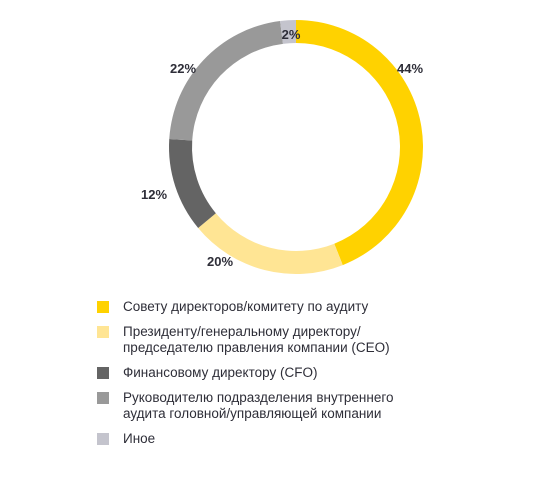 The image size is (535, 482). Describe the element at coordinates (103, 332) in the screenshot. I see `legend-swatch-ceo` at that location.